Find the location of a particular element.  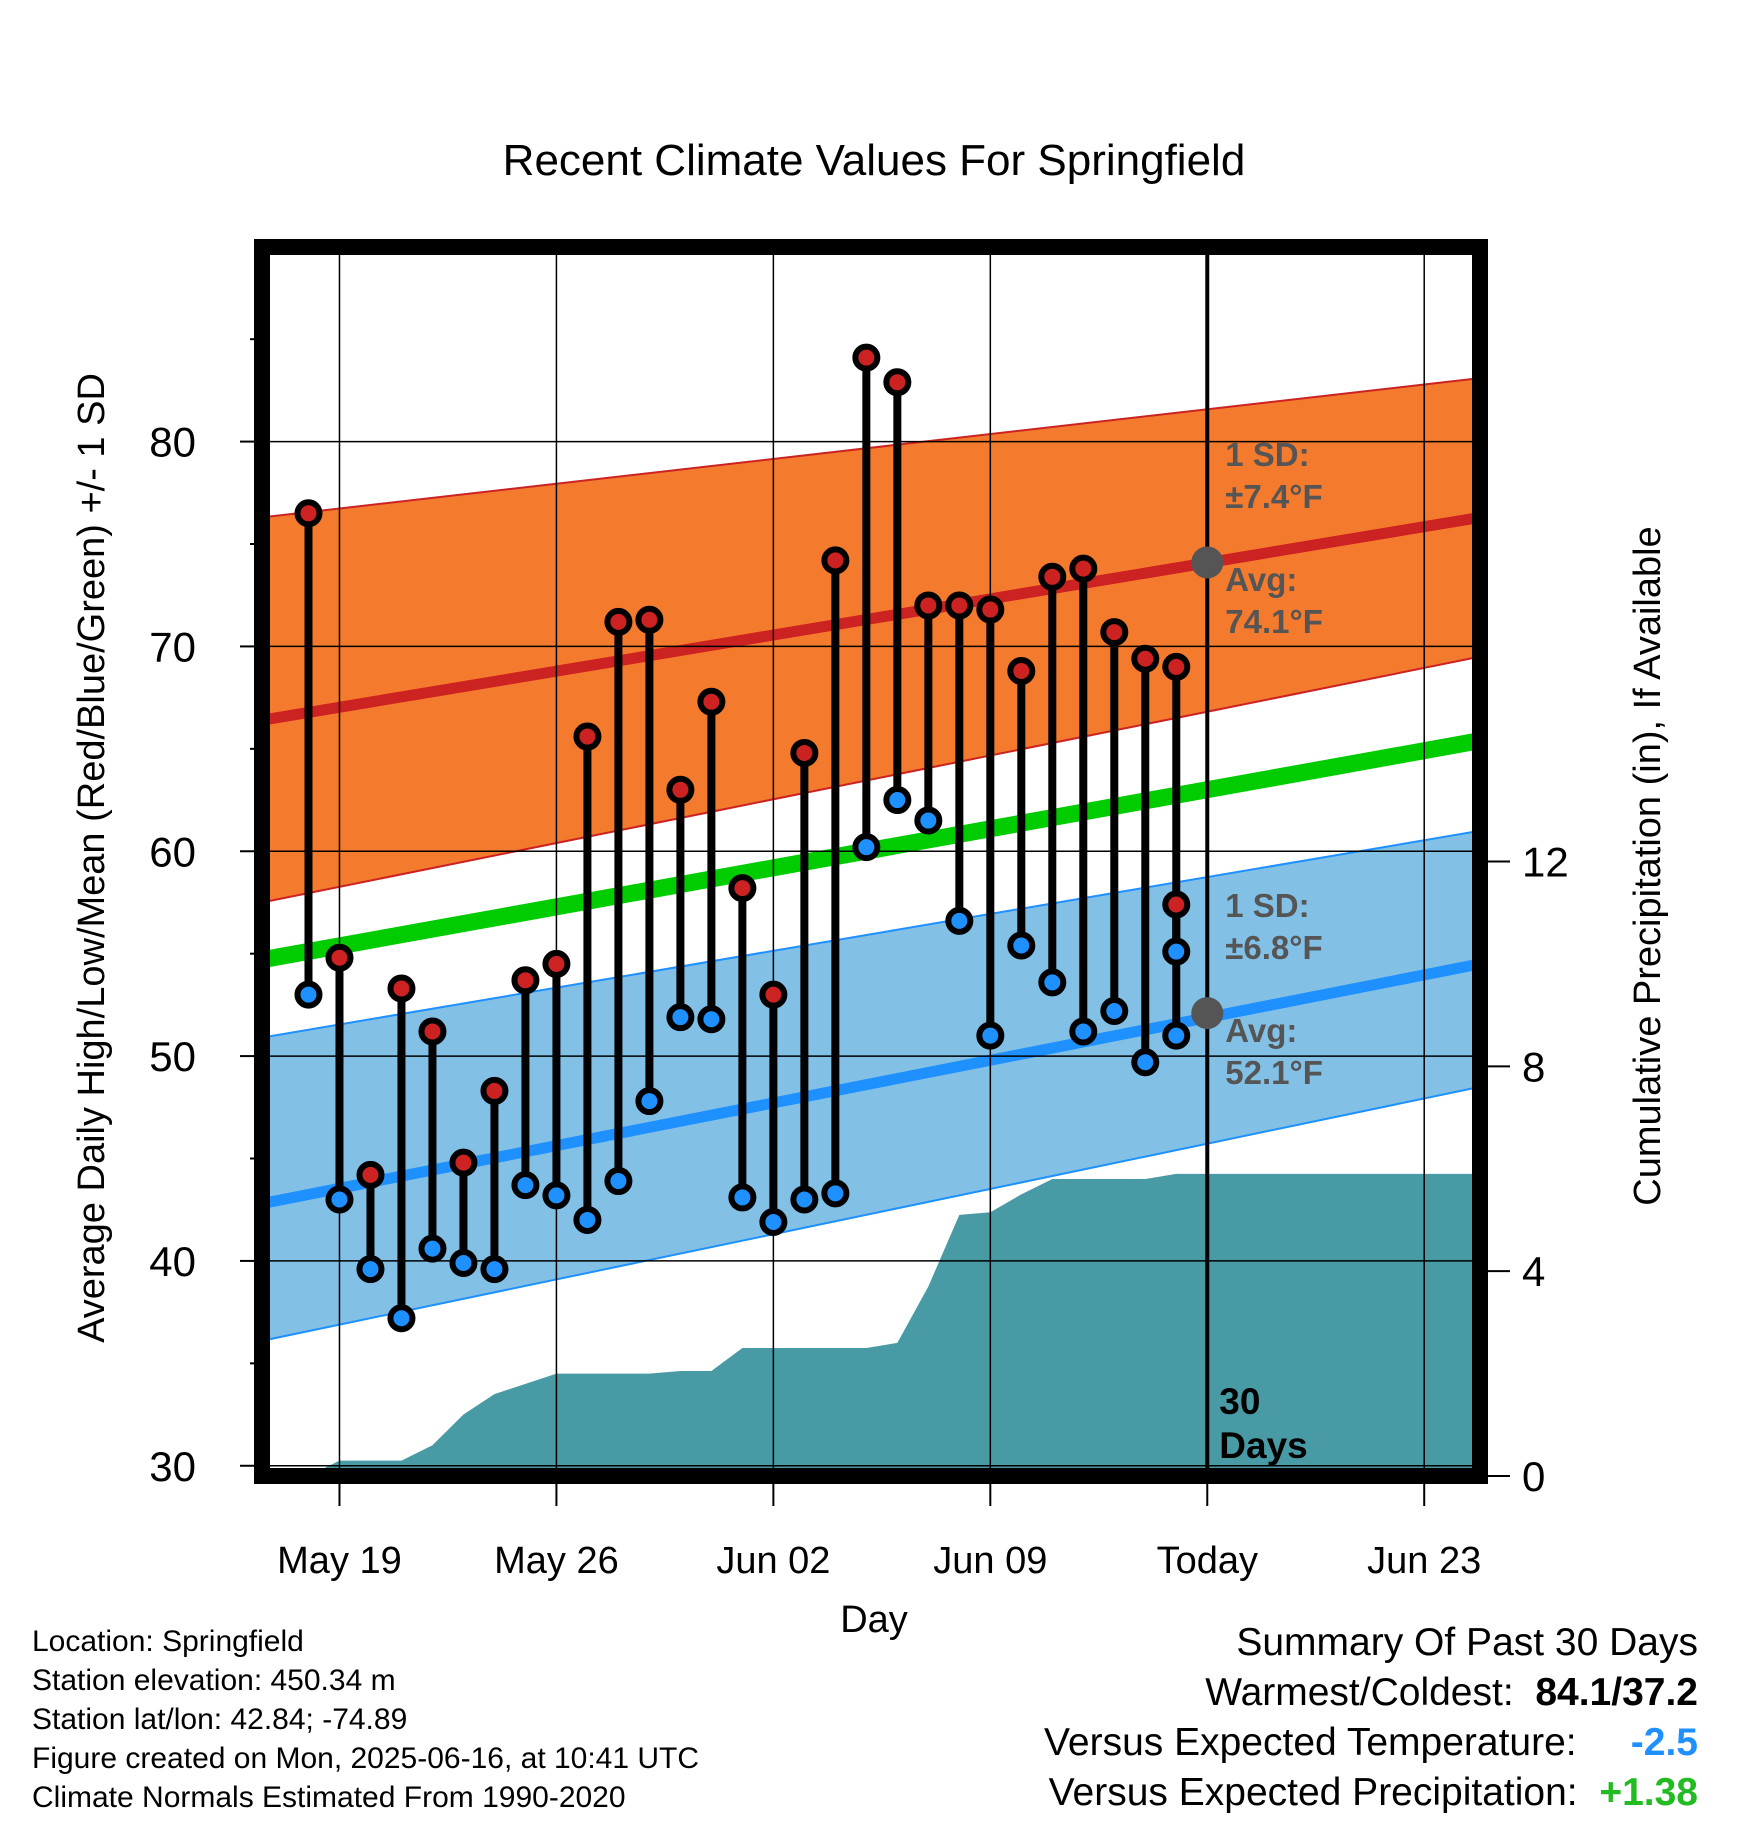

y-tick-label: 30 is located at coordinates (172, 1466).